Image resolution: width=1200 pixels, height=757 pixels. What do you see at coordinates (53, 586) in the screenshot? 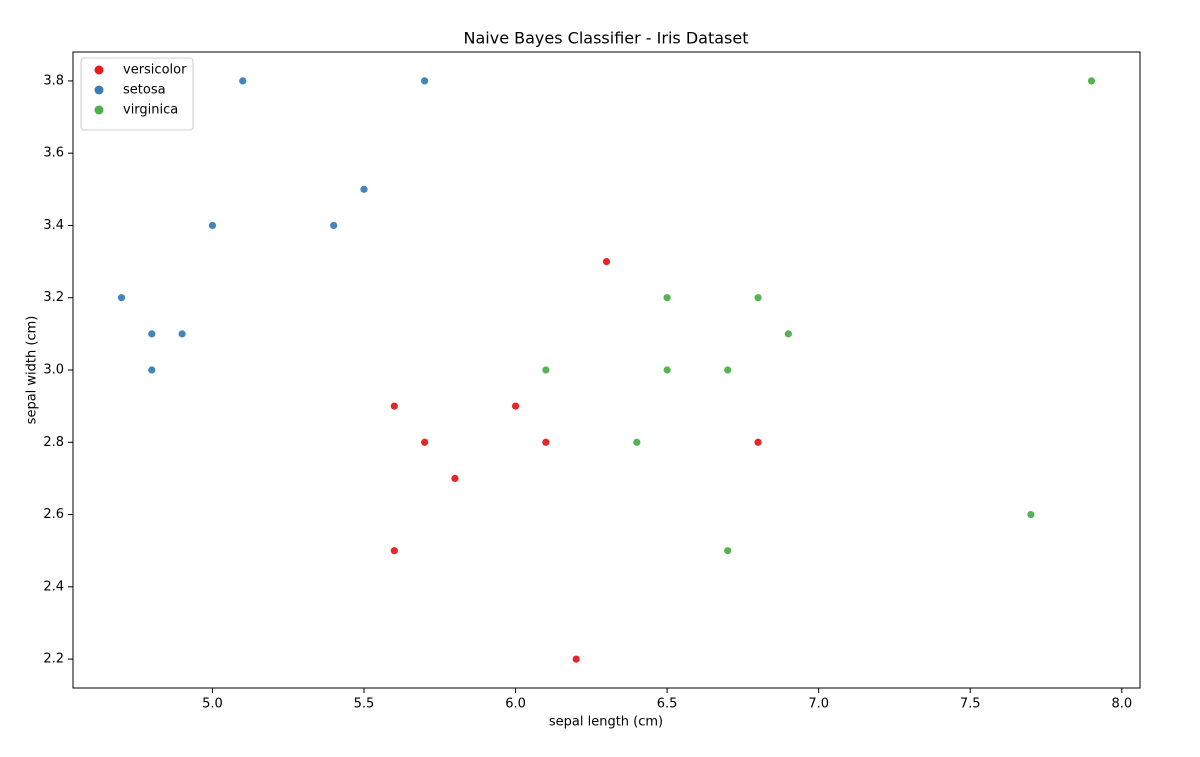
I see `y-tick-label: 2.4` at bounding box center [53, 586].